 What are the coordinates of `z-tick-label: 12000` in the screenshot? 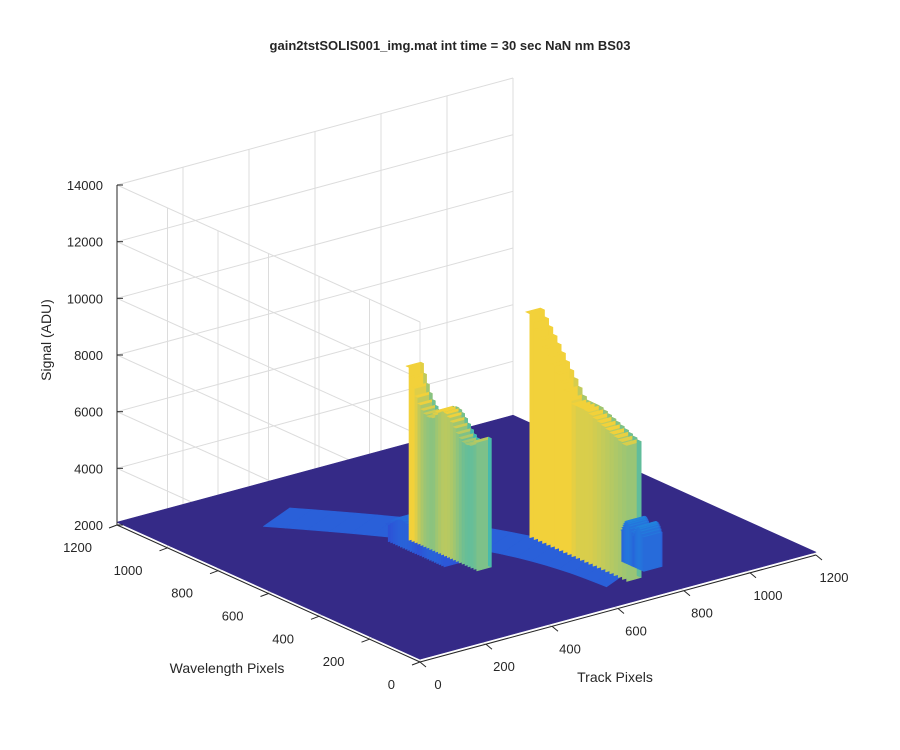 It's located at (85, 242).